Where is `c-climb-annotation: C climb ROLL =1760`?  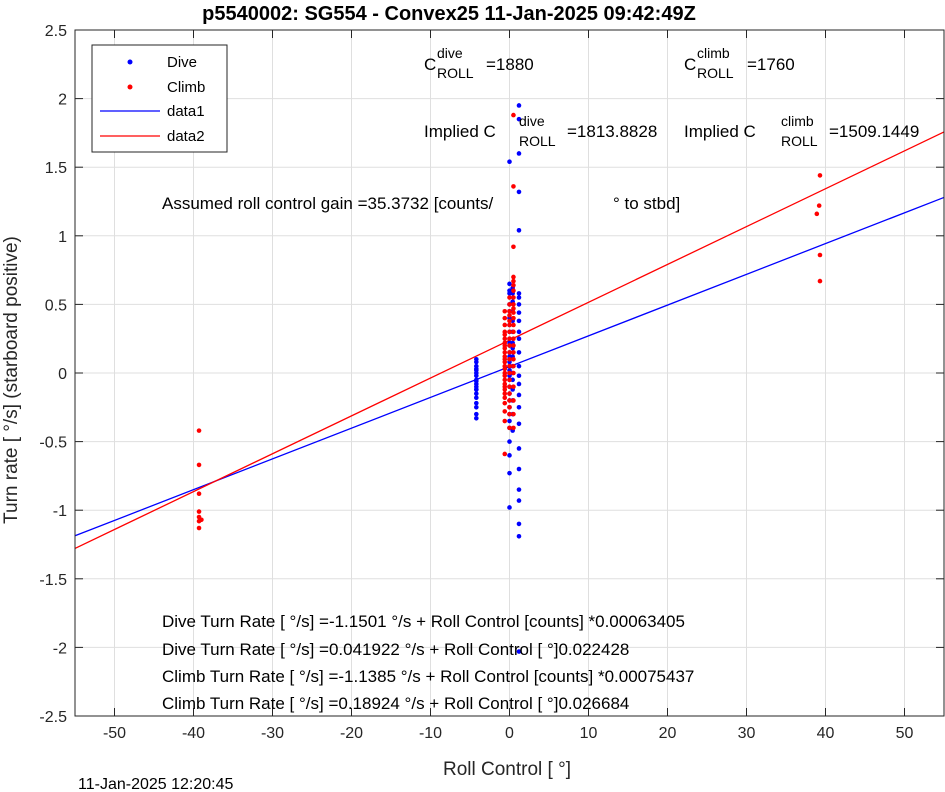 c-climb-annotation: C climb ROLL =1760 is located at coordinates (739, 63).